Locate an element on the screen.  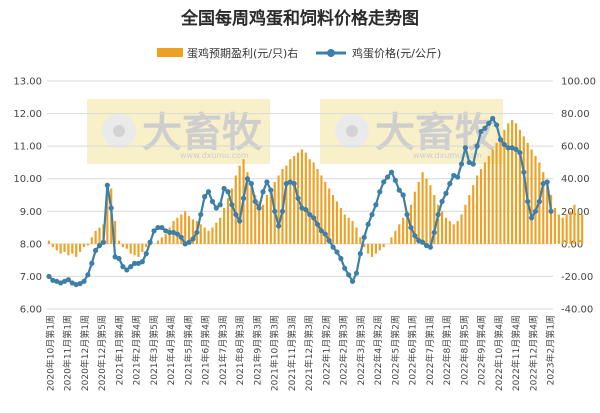
x-tick-label: 2020年11月第1周 is located at coordinates (68, 353).